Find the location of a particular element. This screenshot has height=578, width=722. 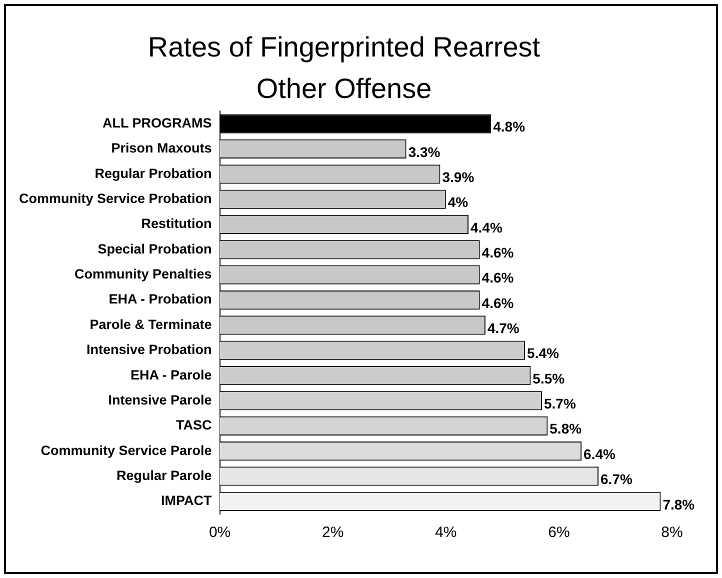

data-label: 4.4% is located at coordinates (486, 227).